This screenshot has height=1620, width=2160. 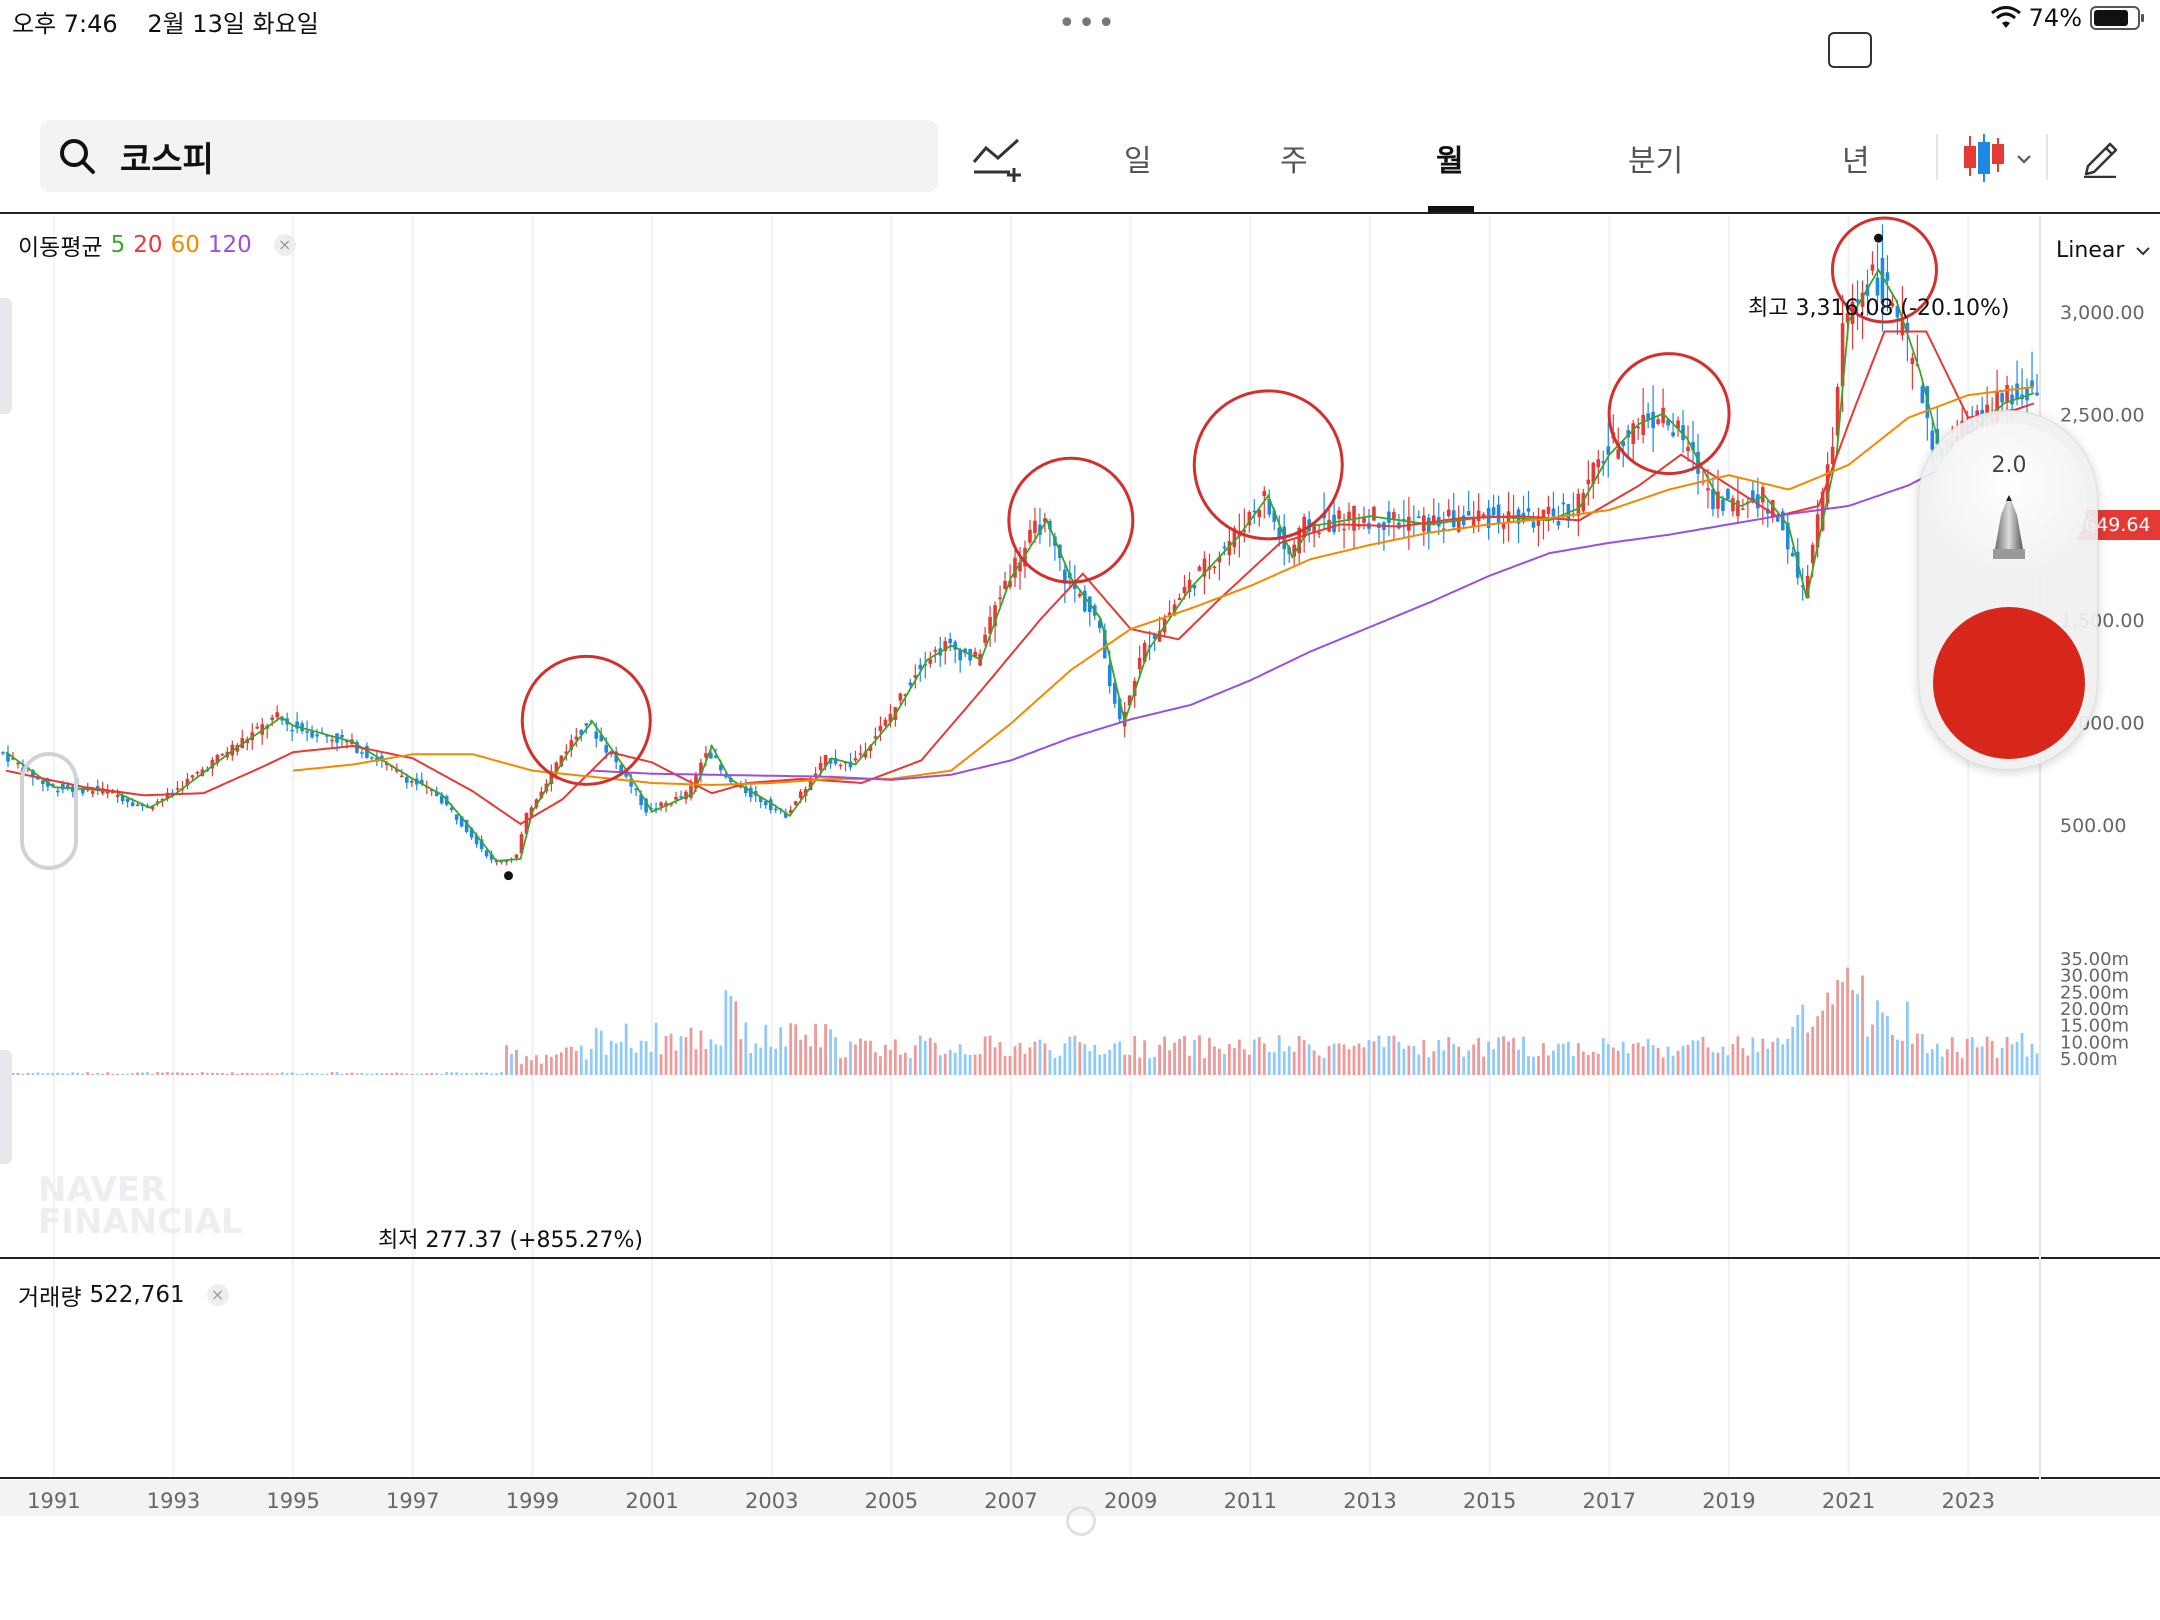 I want to click on search-query: 코스피, so click(x=167, y=159).